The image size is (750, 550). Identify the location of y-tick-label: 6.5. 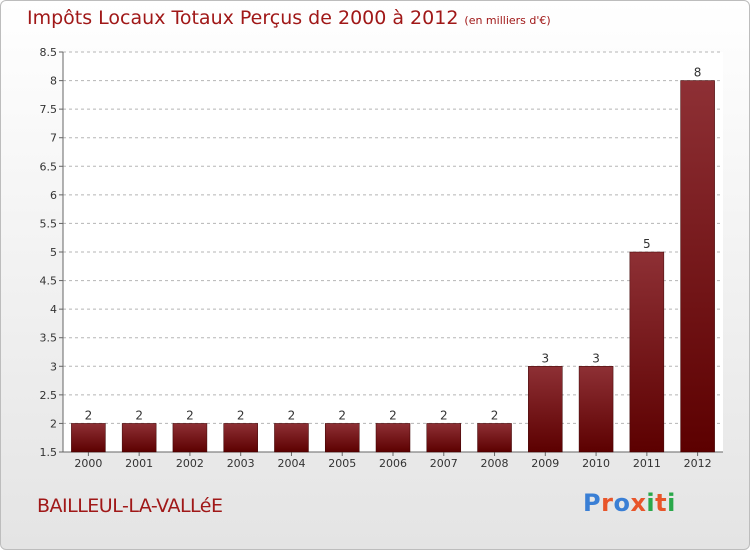
(49, 166).